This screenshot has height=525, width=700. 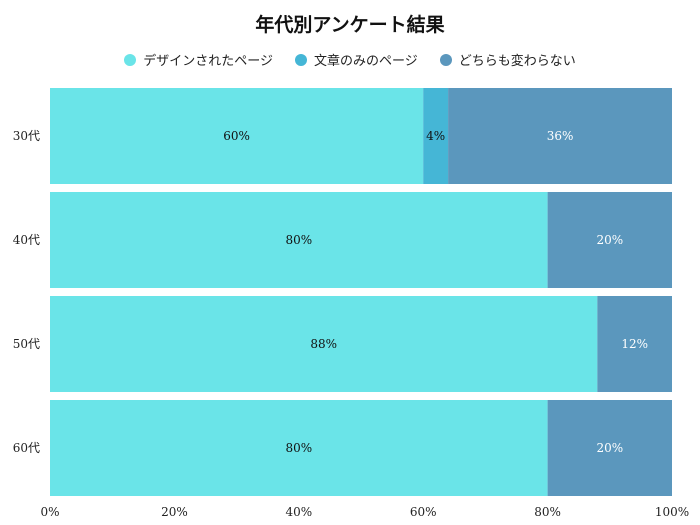 What do you see at coordinates (672, 512) in the screenshot?
I see `x-tick-label: 100%` at bounding box center [672, 512].